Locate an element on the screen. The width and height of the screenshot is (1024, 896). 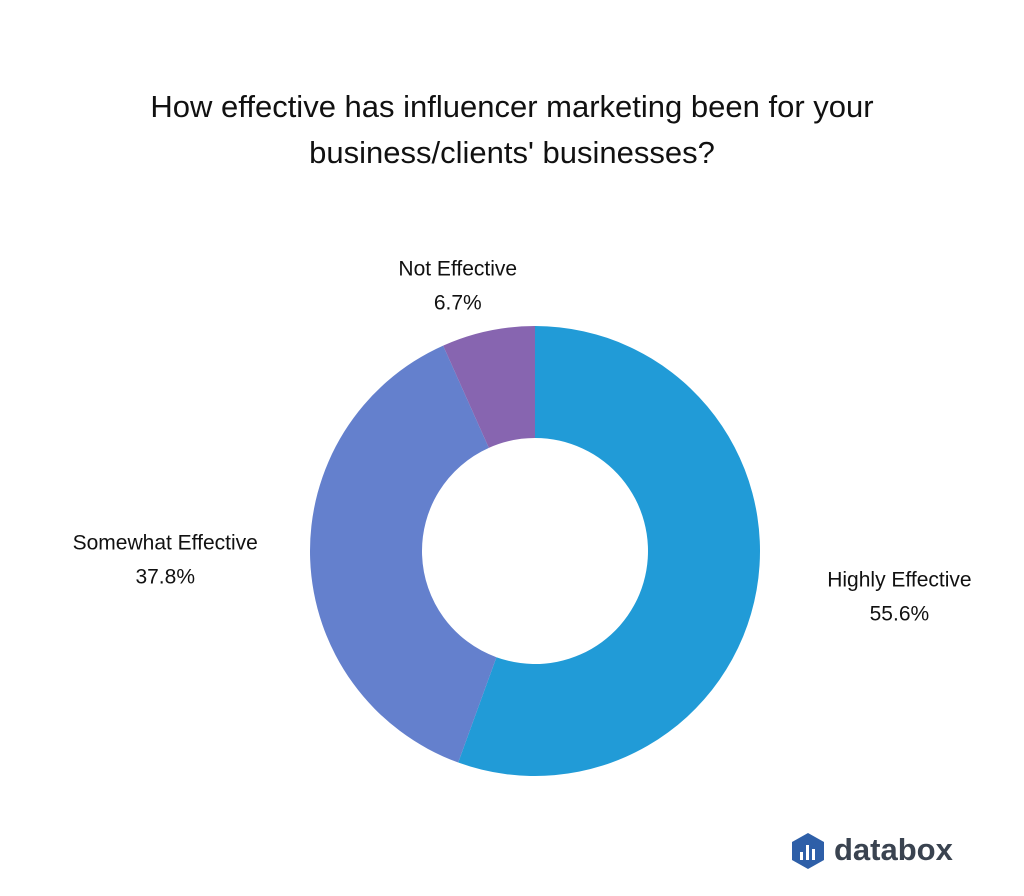
brand-logo: databox is located at coordinates (873, 850).